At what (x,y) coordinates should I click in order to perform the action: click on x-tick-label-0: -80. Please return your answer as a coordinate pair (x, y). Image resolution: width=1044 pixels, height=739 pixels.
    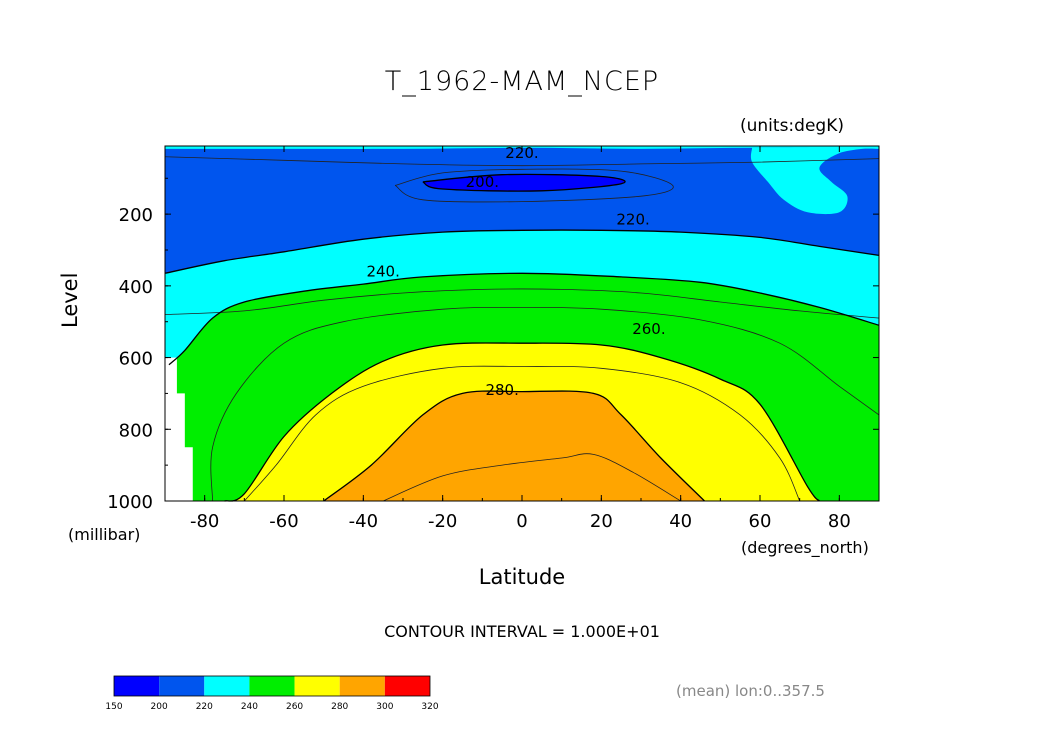
    Looking at the image, I should click on (204, 521).